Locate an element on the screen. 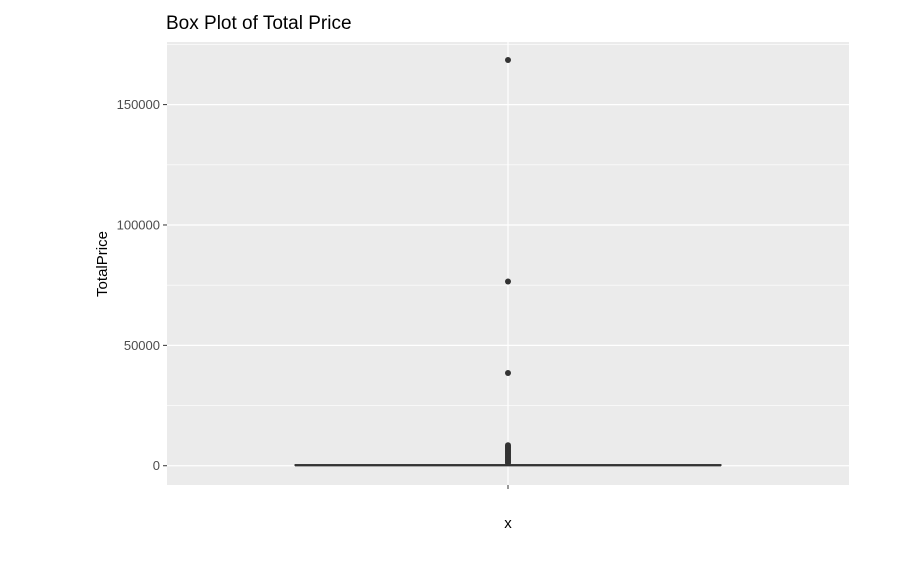  y-tick-label: 150000 is located at coordinates (138, 104).